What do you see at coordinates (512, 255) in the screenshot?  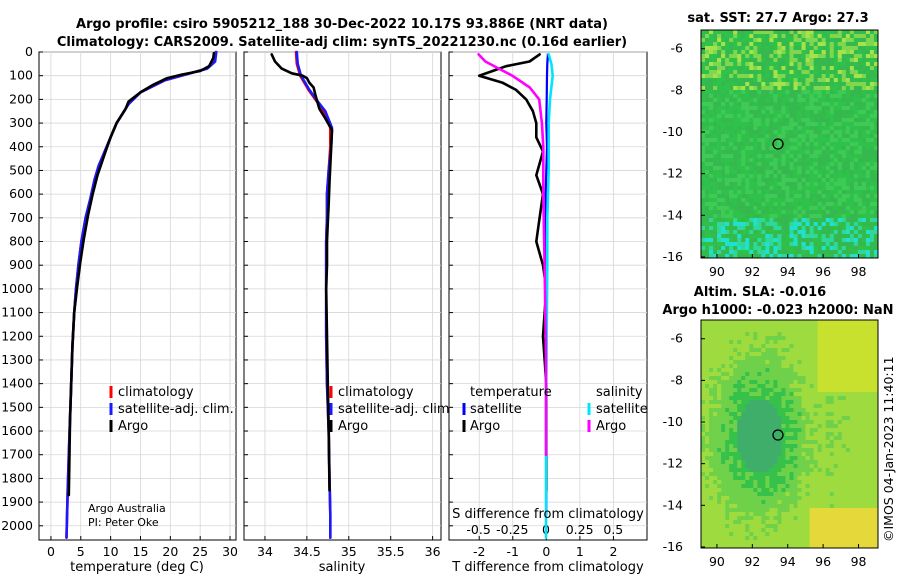 I see `series-line-salinity-argo` at bounding box center [512, 255].